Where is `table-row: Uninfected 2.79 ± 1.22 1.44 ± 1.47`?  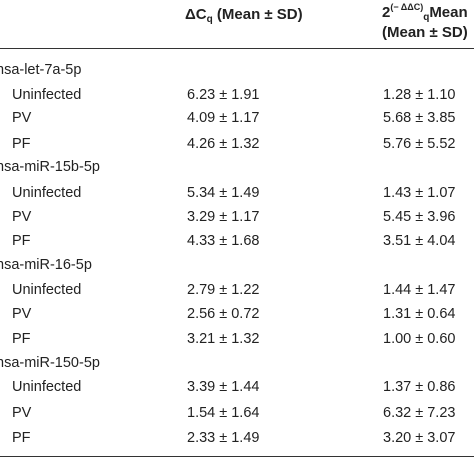
table-row: Uninfected 2.79 ± 1.22 1.44 ± 1.47 is located at coordinates (237, 290).